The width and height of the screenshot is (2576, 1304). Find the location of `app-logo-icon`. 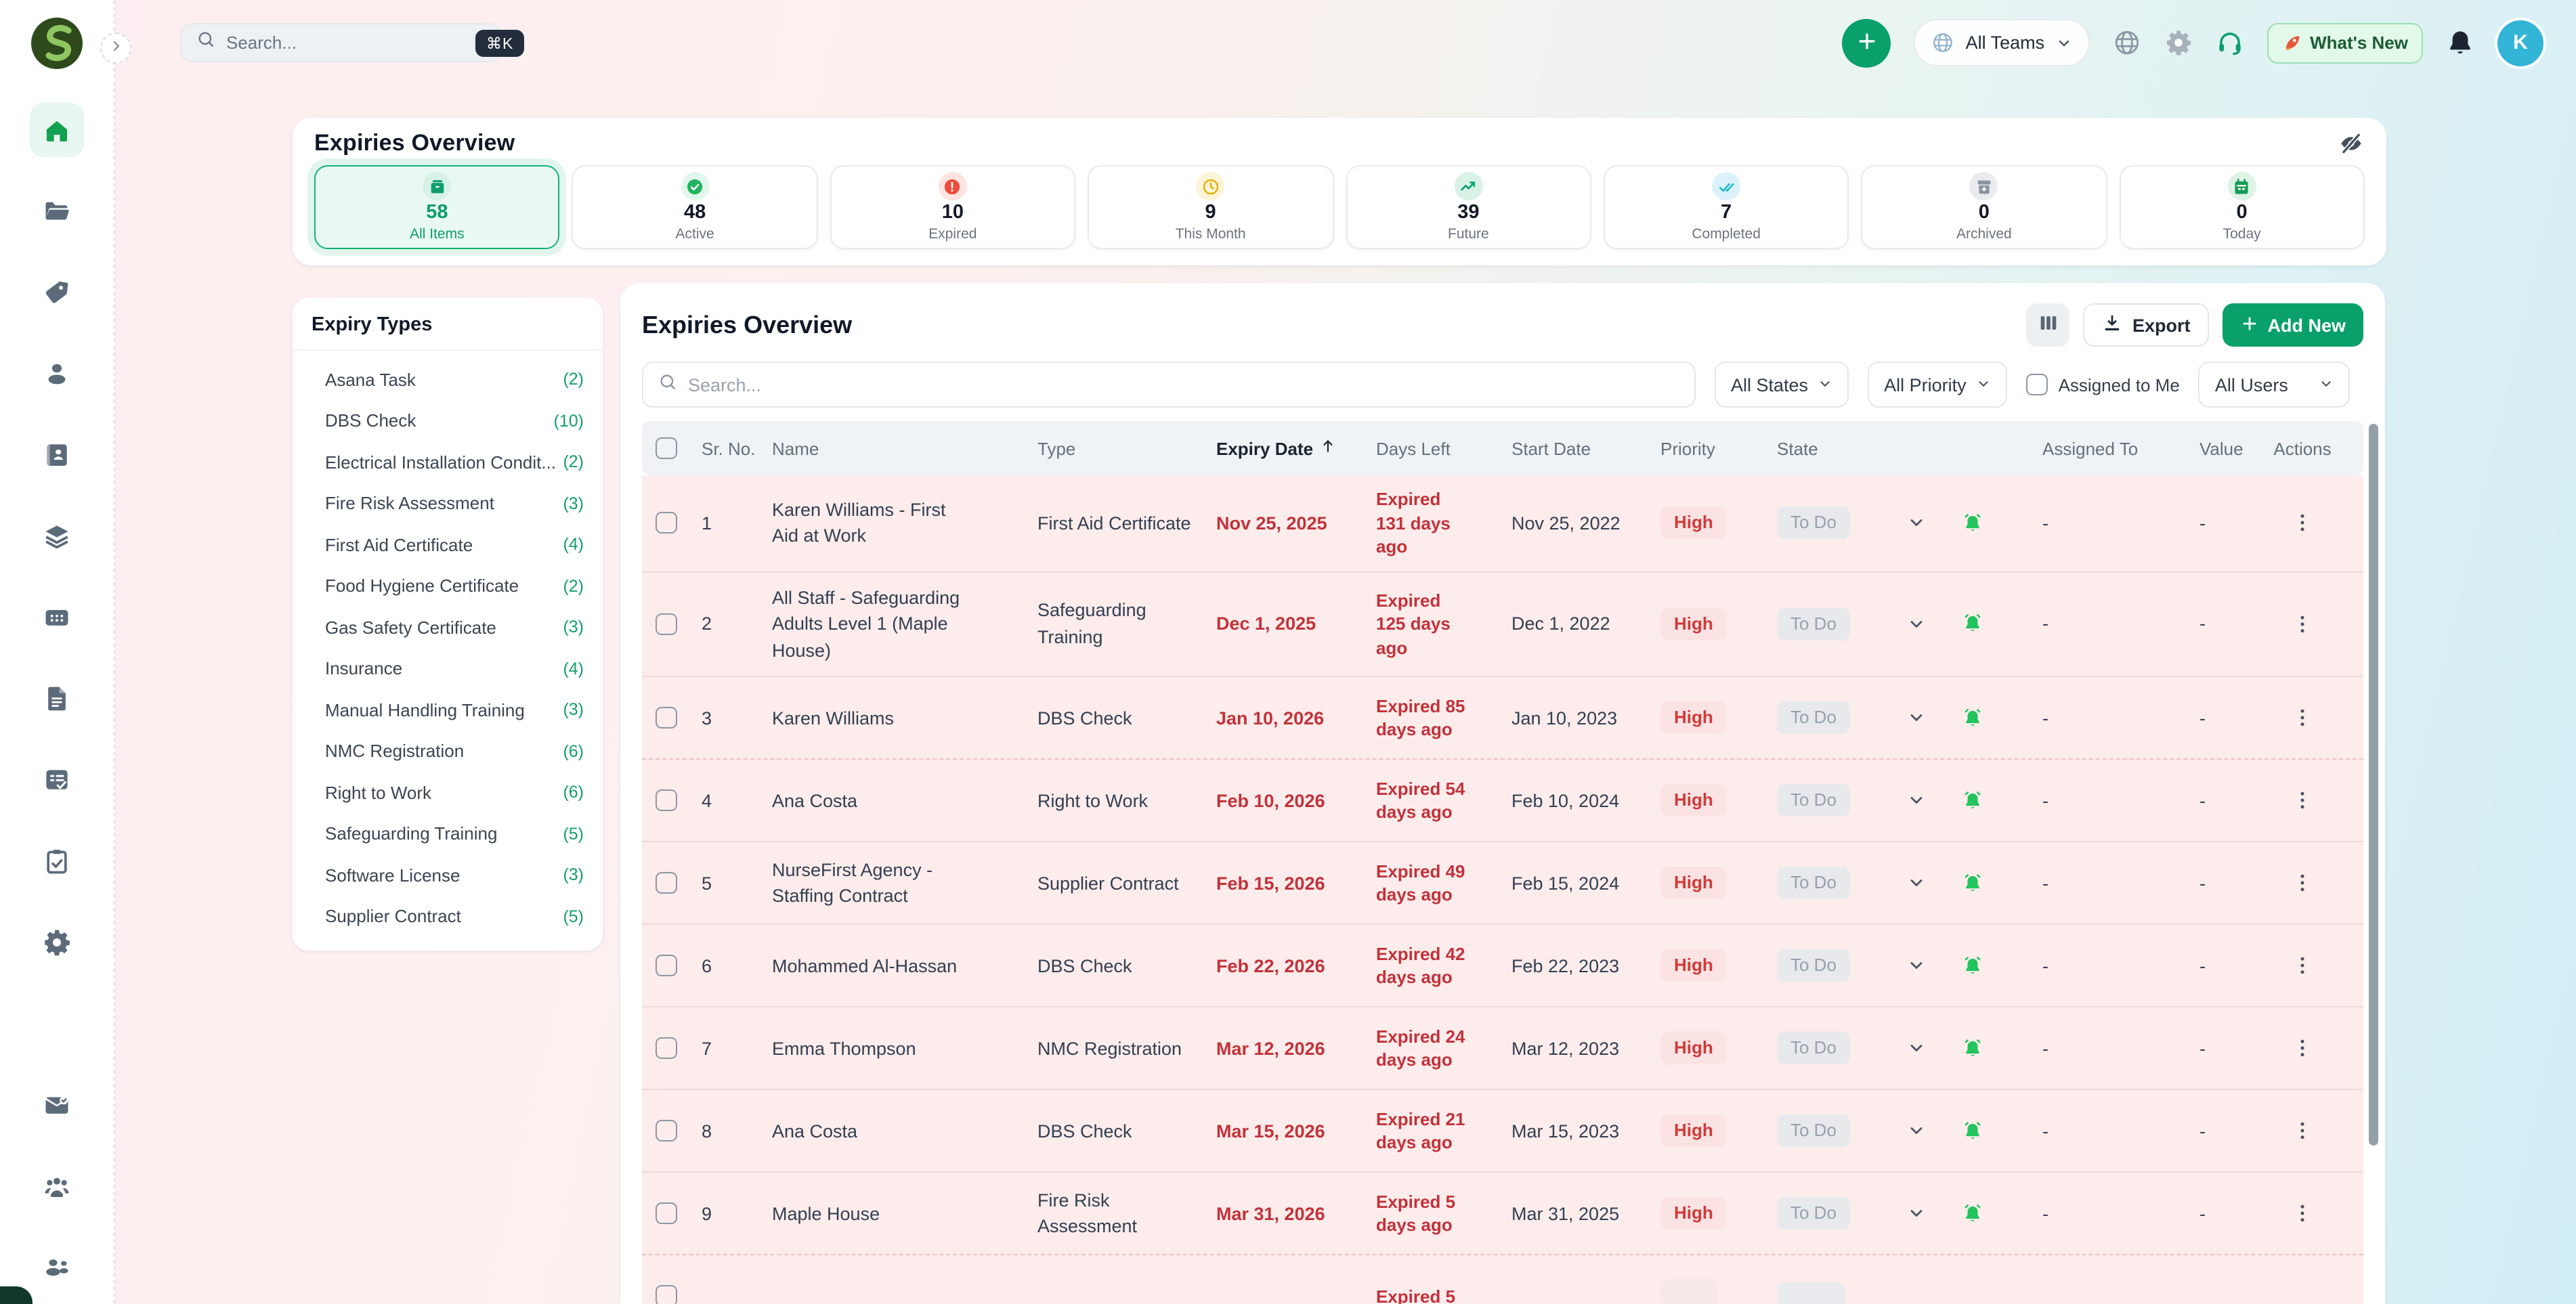

app-logo-icon is located at coordinates (57, 43).